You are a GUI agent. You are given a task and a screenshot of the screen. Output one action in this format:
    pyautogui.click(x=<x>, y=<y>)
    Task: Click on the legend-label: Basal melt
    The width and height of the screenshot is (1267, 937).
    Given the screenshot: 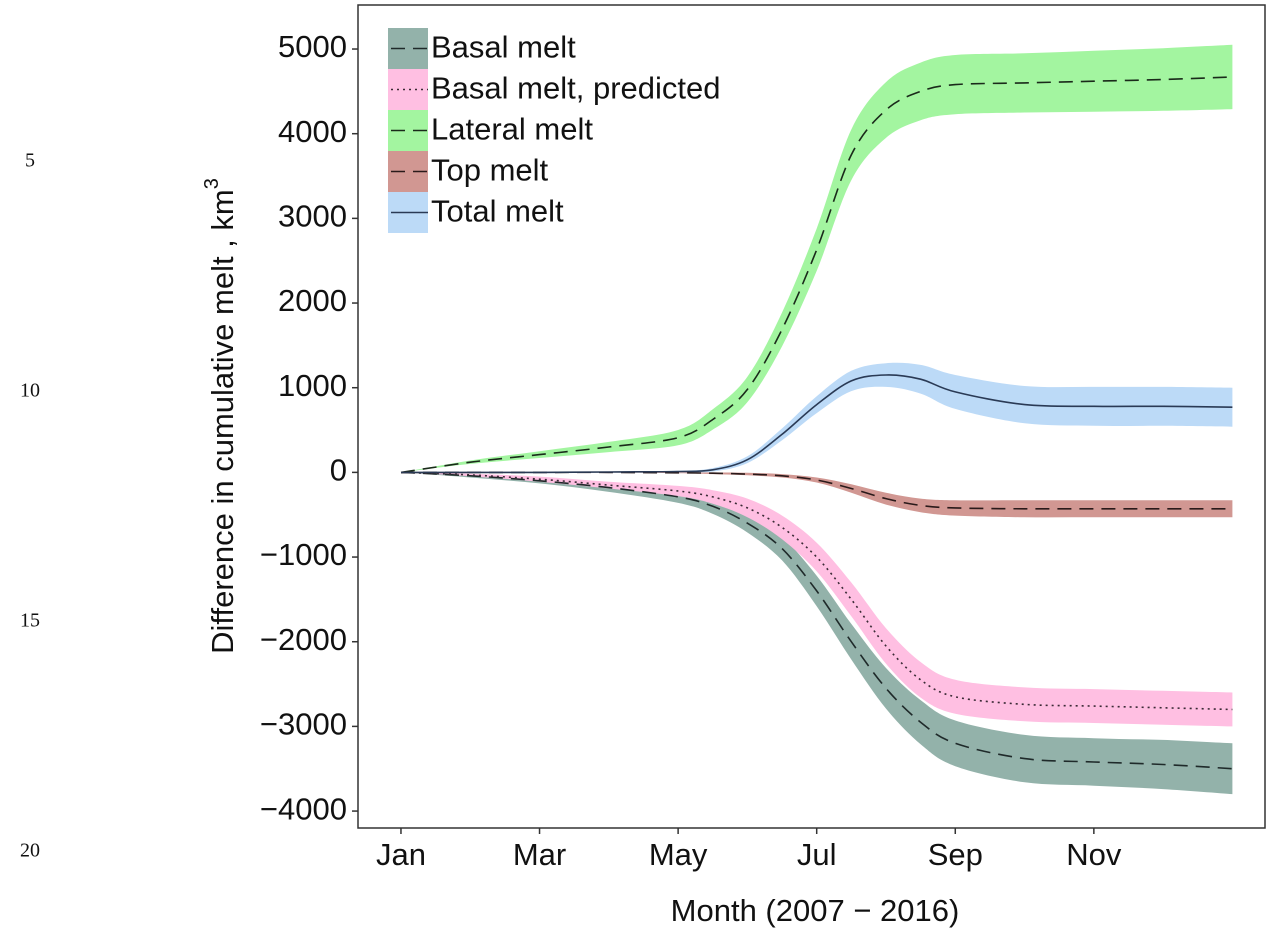 What is the action you would take?
    pyautogui.click(x=503, y=47)
    